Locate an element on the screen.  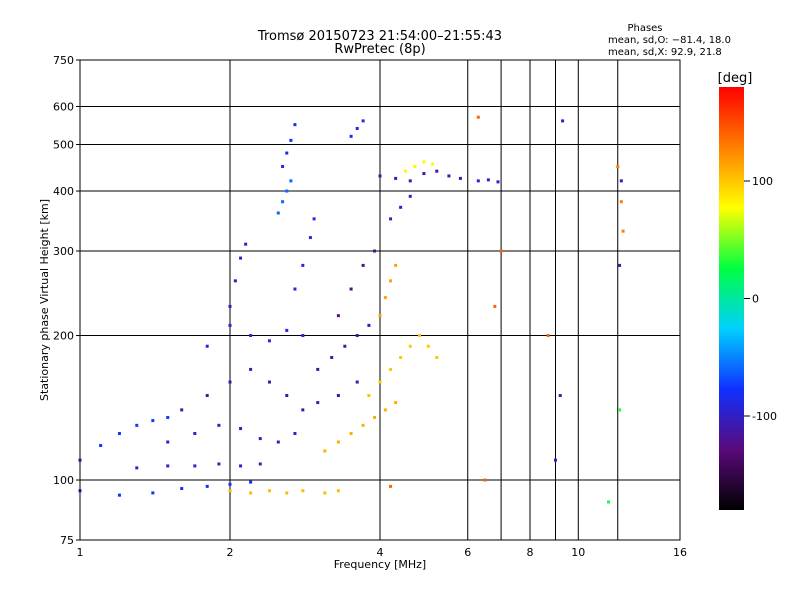
y-tick-label: 600 is located at coordinates (63, 107).